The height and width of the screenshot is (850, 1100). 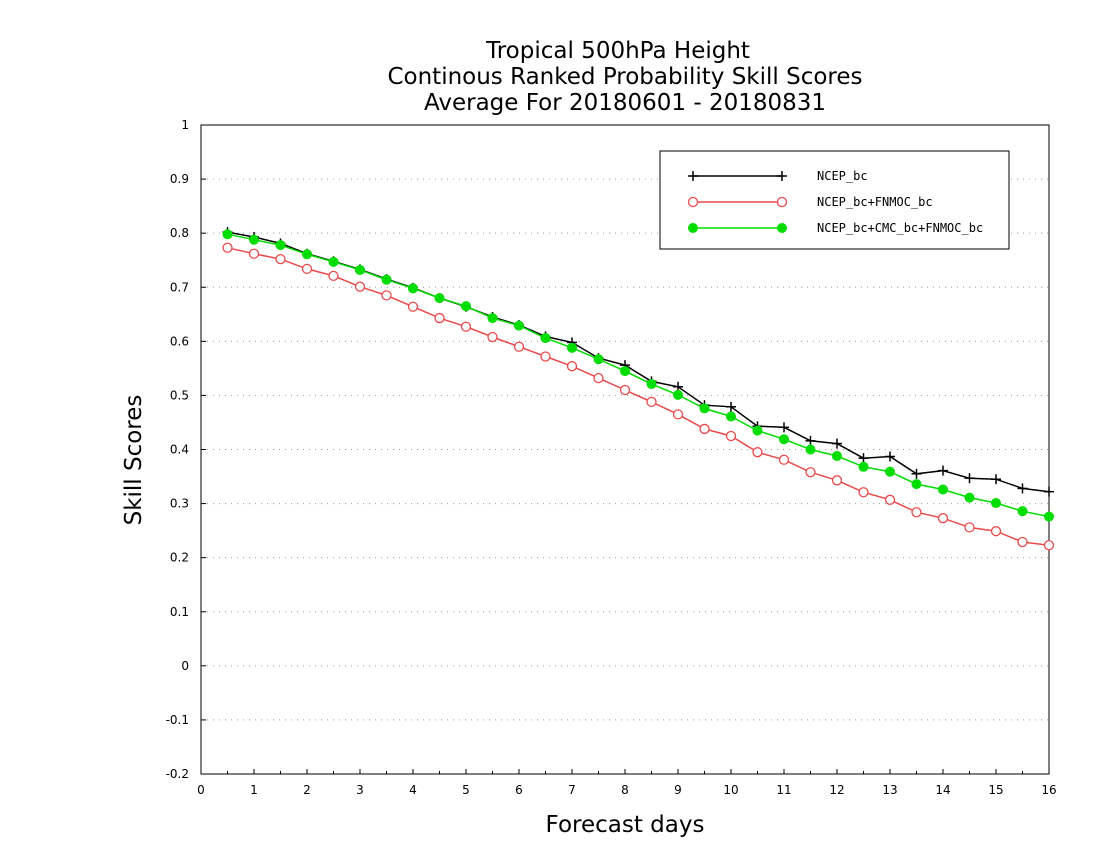 I want to click on y-tick-label: 0.8, so click(x=179, y=233).